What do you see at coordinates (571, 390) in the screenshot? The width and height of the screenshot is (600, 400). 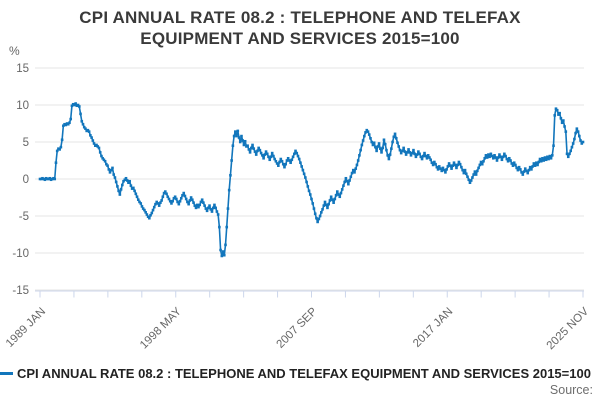 I see `source-label: Source:` at bounding box center [571, 390].